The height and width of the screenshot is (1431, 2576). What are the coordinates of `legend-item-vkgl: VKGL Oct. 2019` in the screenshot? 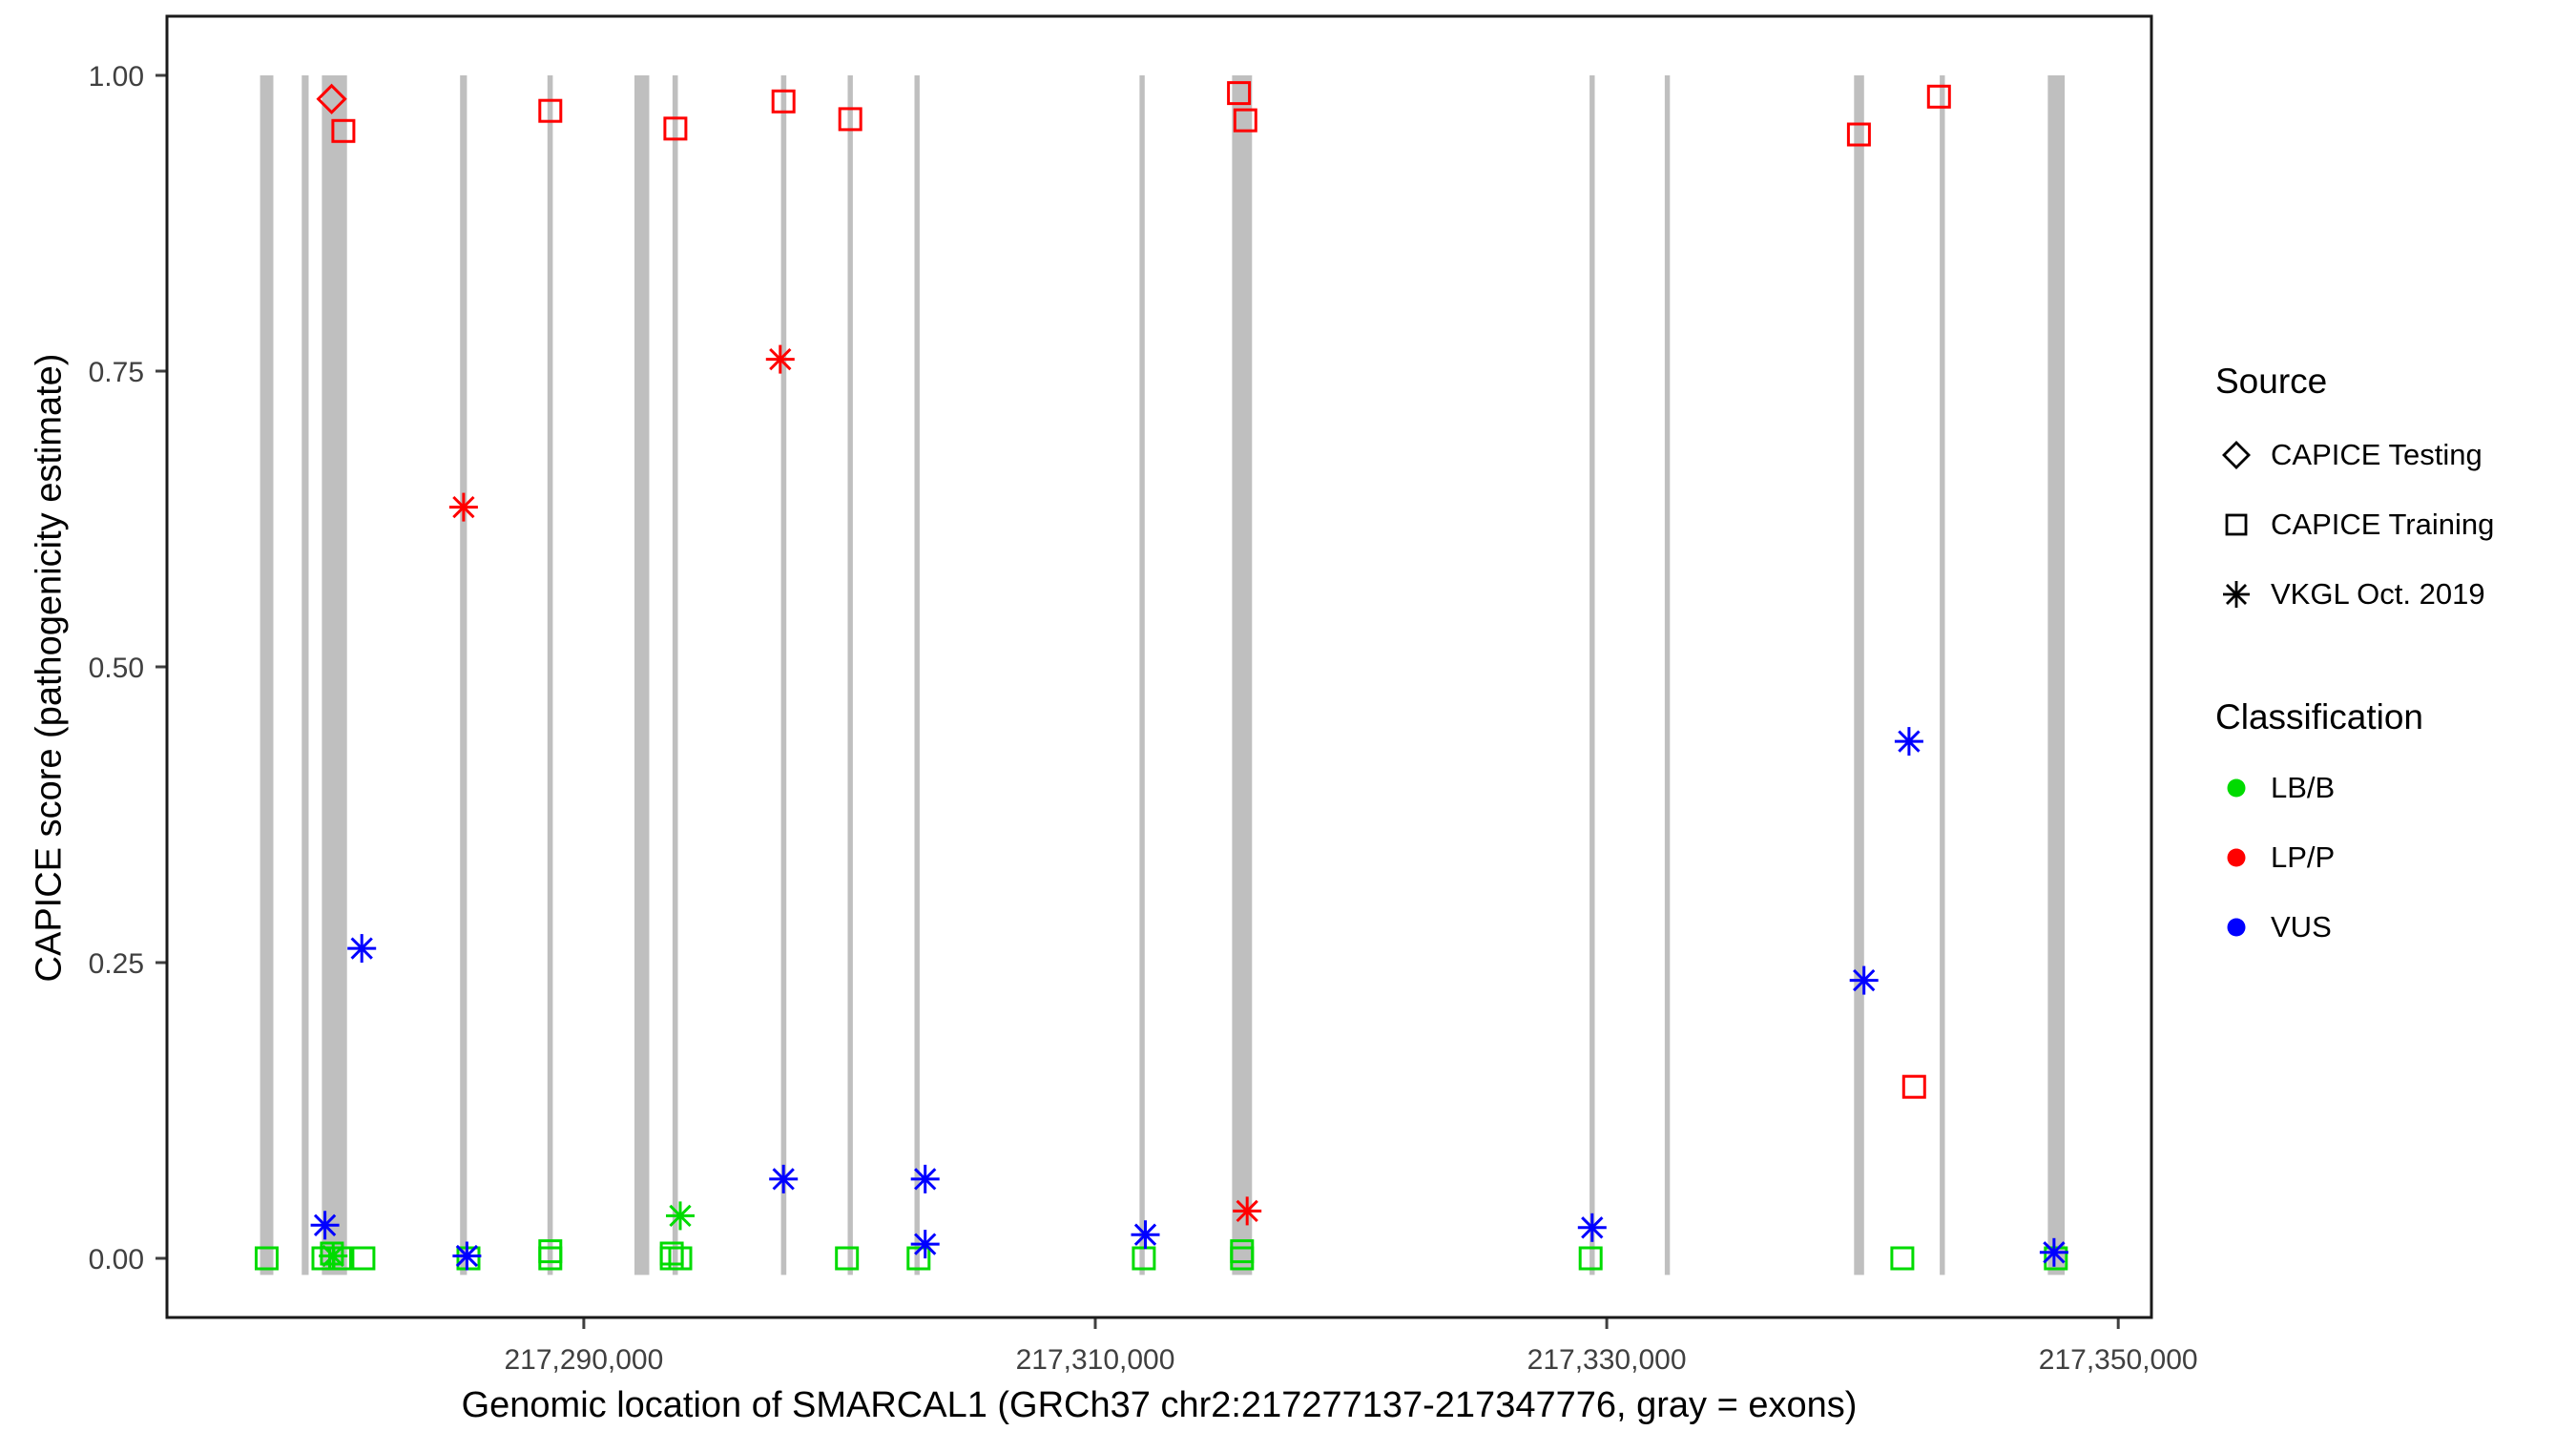 It's located at (2354, 594).